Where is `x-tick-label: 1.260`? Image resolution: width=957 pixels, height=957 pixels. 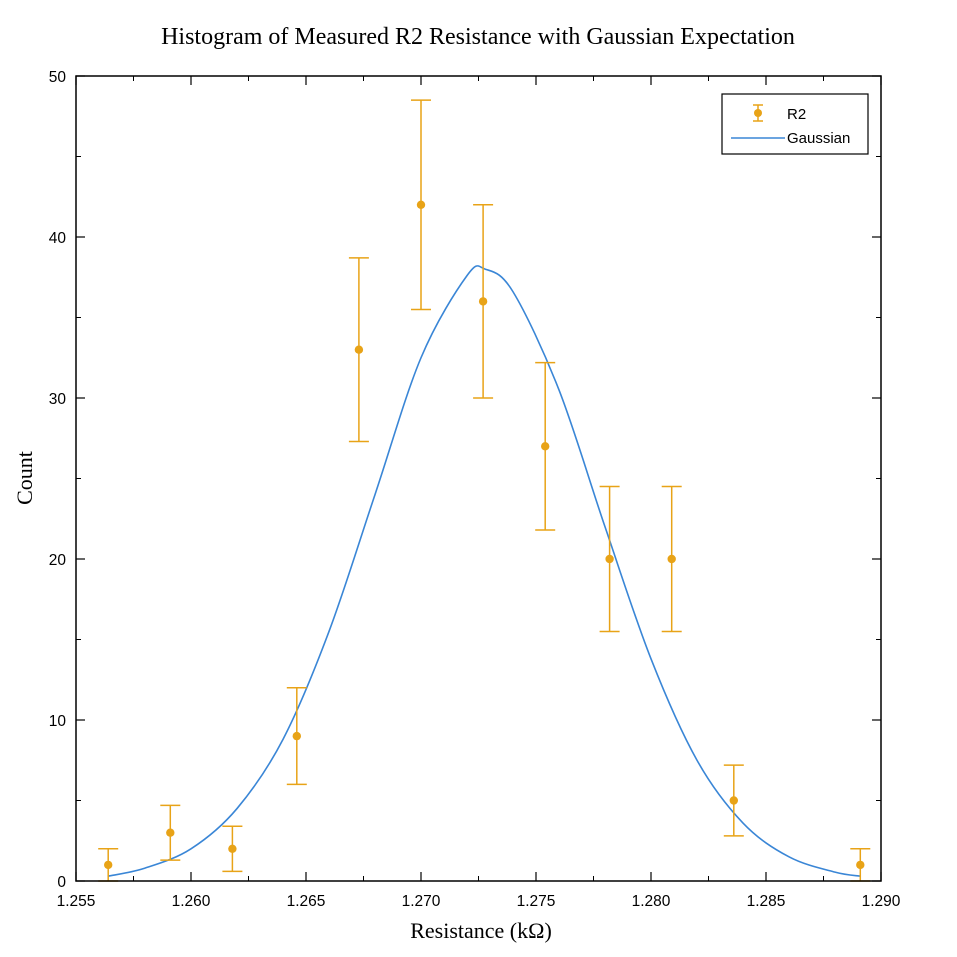 x-tick-label: 1.260 is located at coordinates (191, 901).